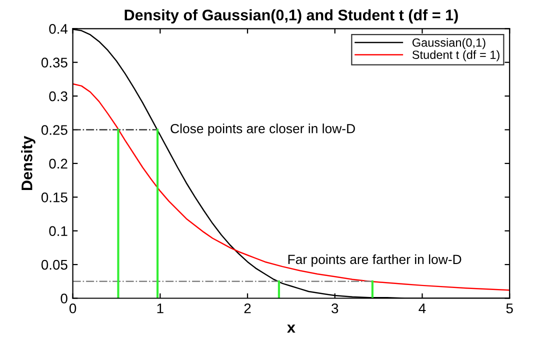 The width and height of the screenshot is (560, 337). I want to click on y-tick-label: 0.05, so click(54, 265).